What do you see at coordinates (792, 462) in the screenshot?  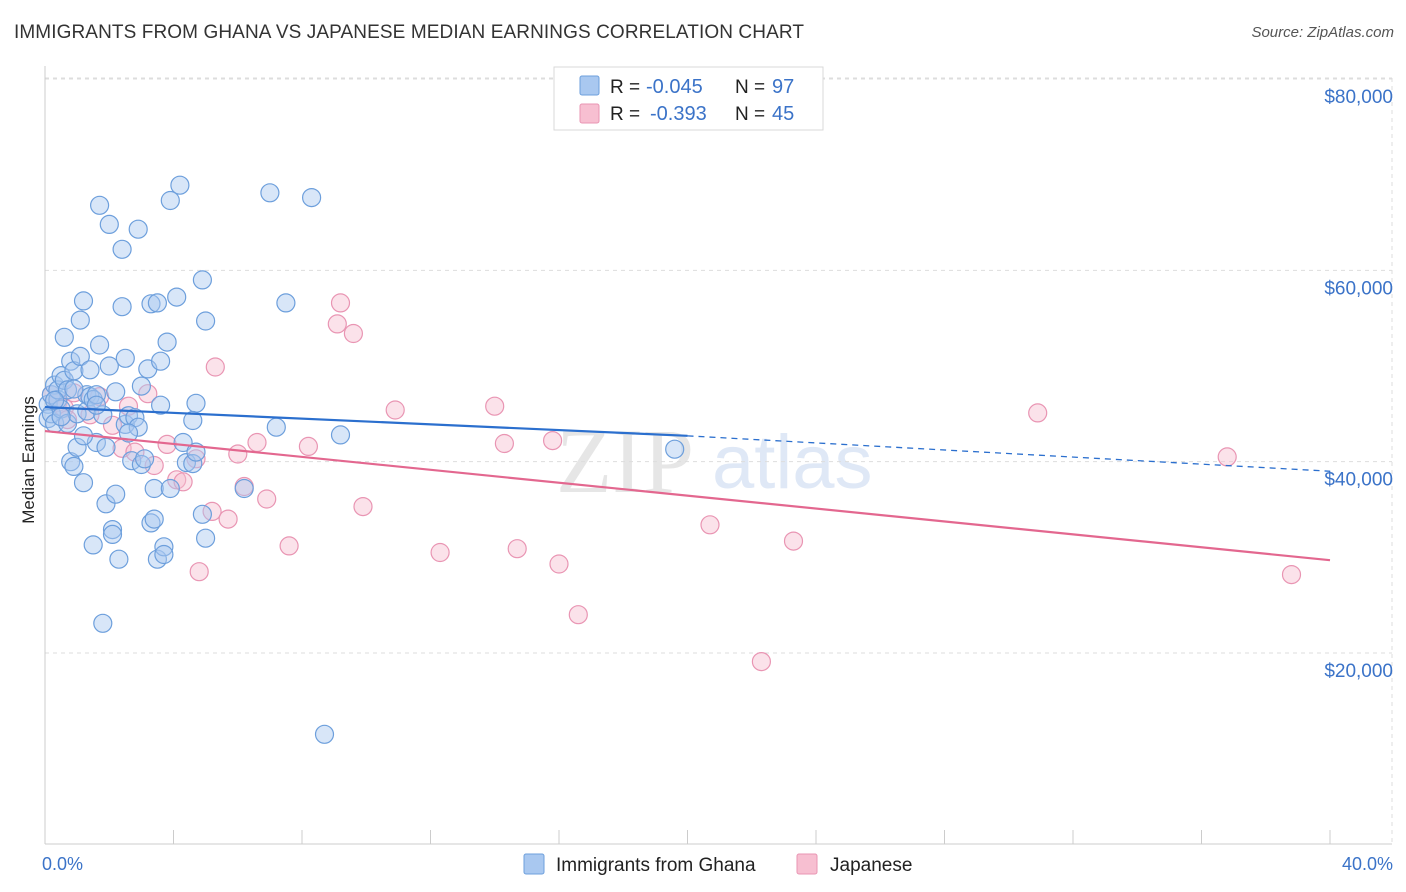 I see `watermark-atlas: atlas` at bounding box center [792, 462].